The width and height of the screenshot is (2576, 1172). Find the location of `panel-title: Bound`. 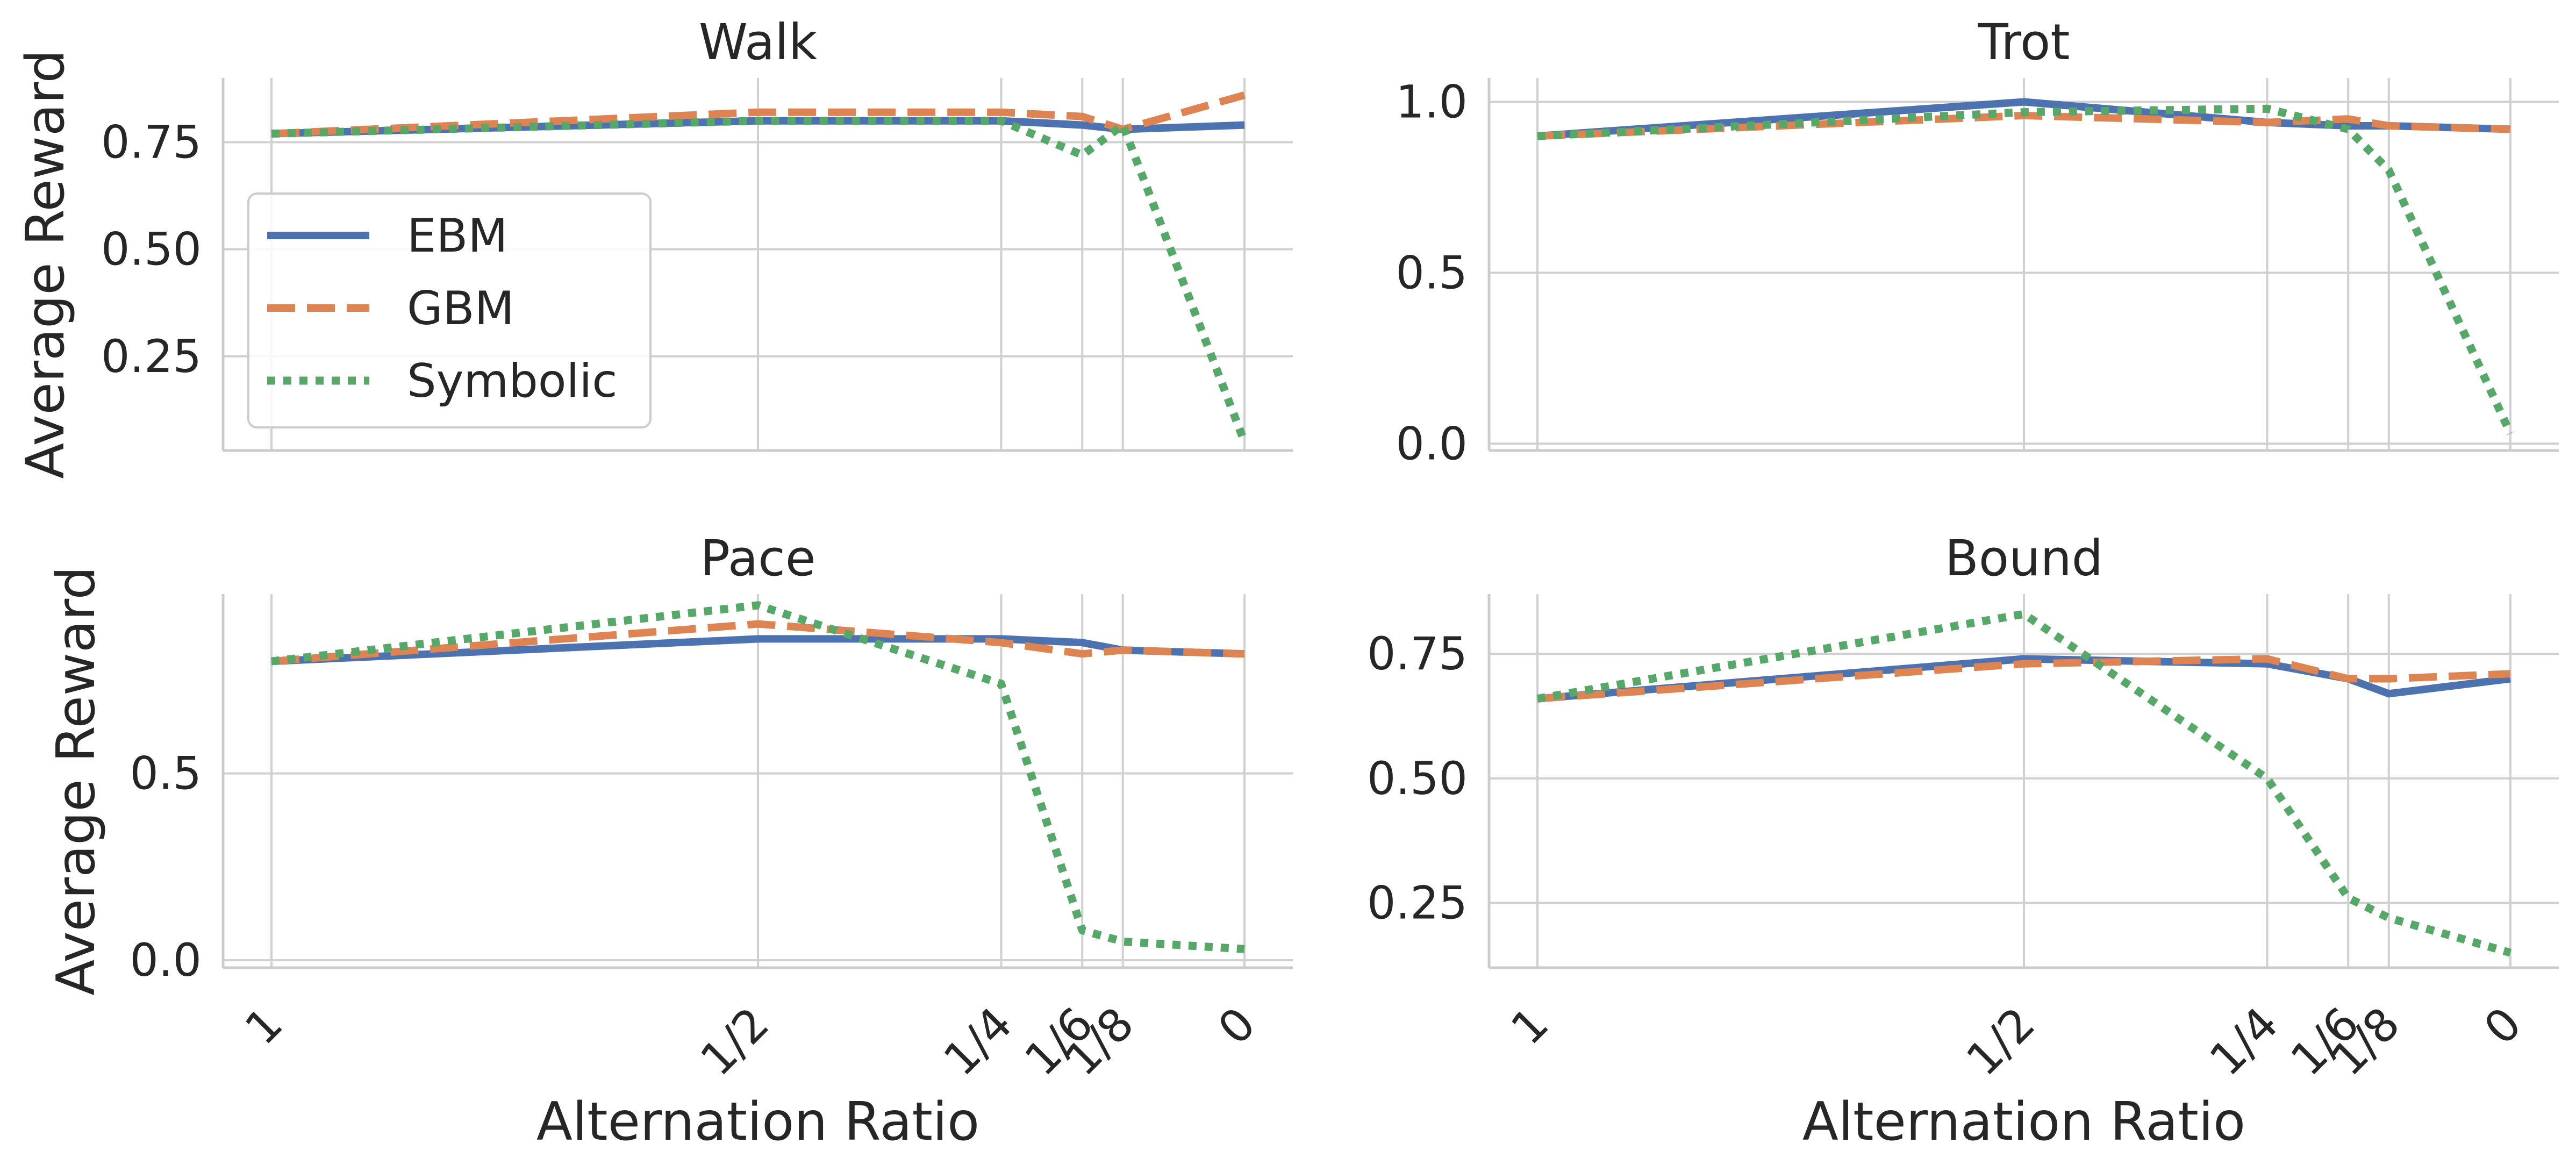

panel-title: Bound is located at coordinates (2024, 558).